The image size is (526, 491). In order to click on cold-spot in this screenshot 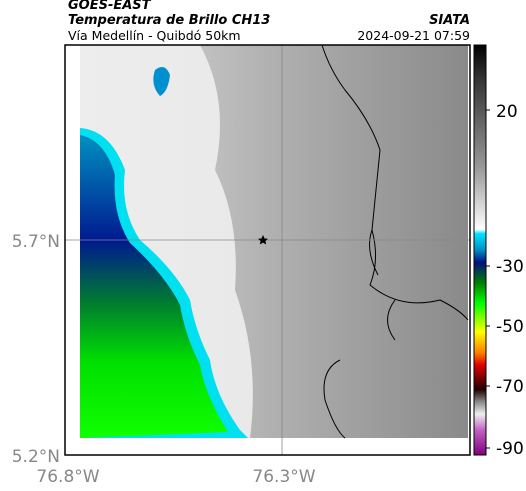, I will do `click(161, 81)`.